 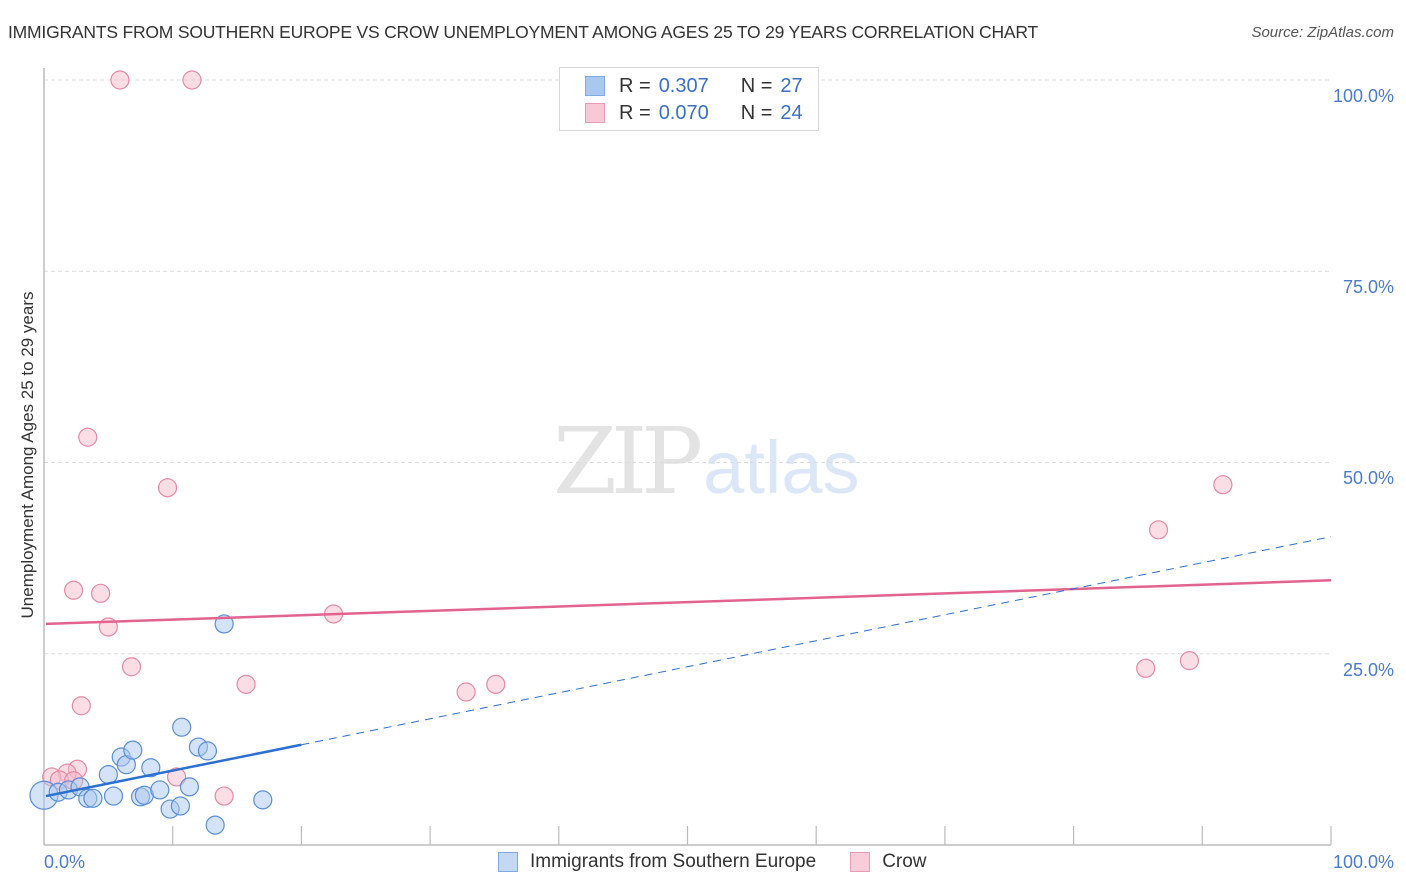 I want to click on y-tick-100: 100.0%, so click(x=1363, y=96).